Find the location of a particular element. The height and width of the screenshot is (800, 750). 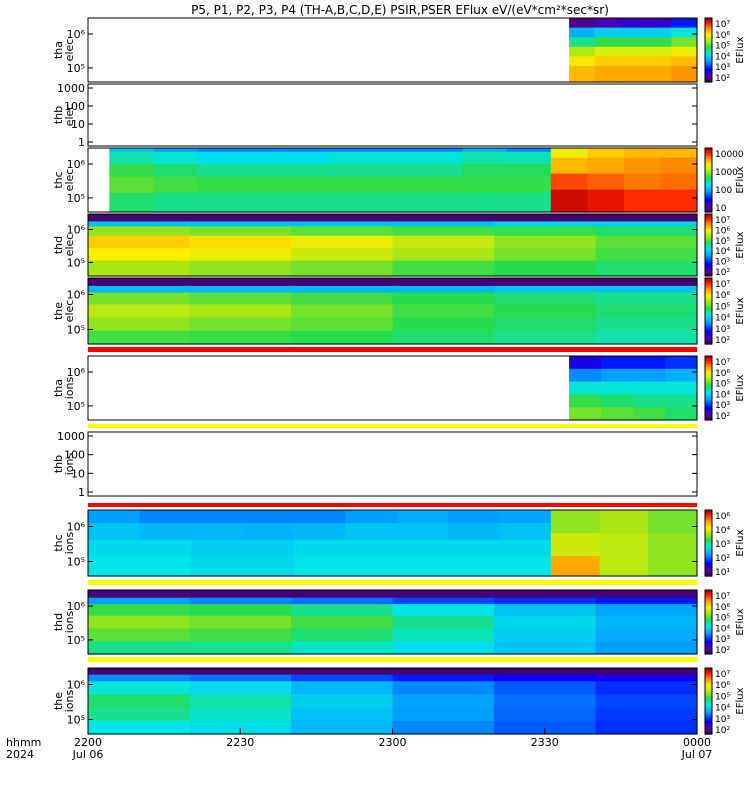

separator-strip is located at coordinates (392, 426).